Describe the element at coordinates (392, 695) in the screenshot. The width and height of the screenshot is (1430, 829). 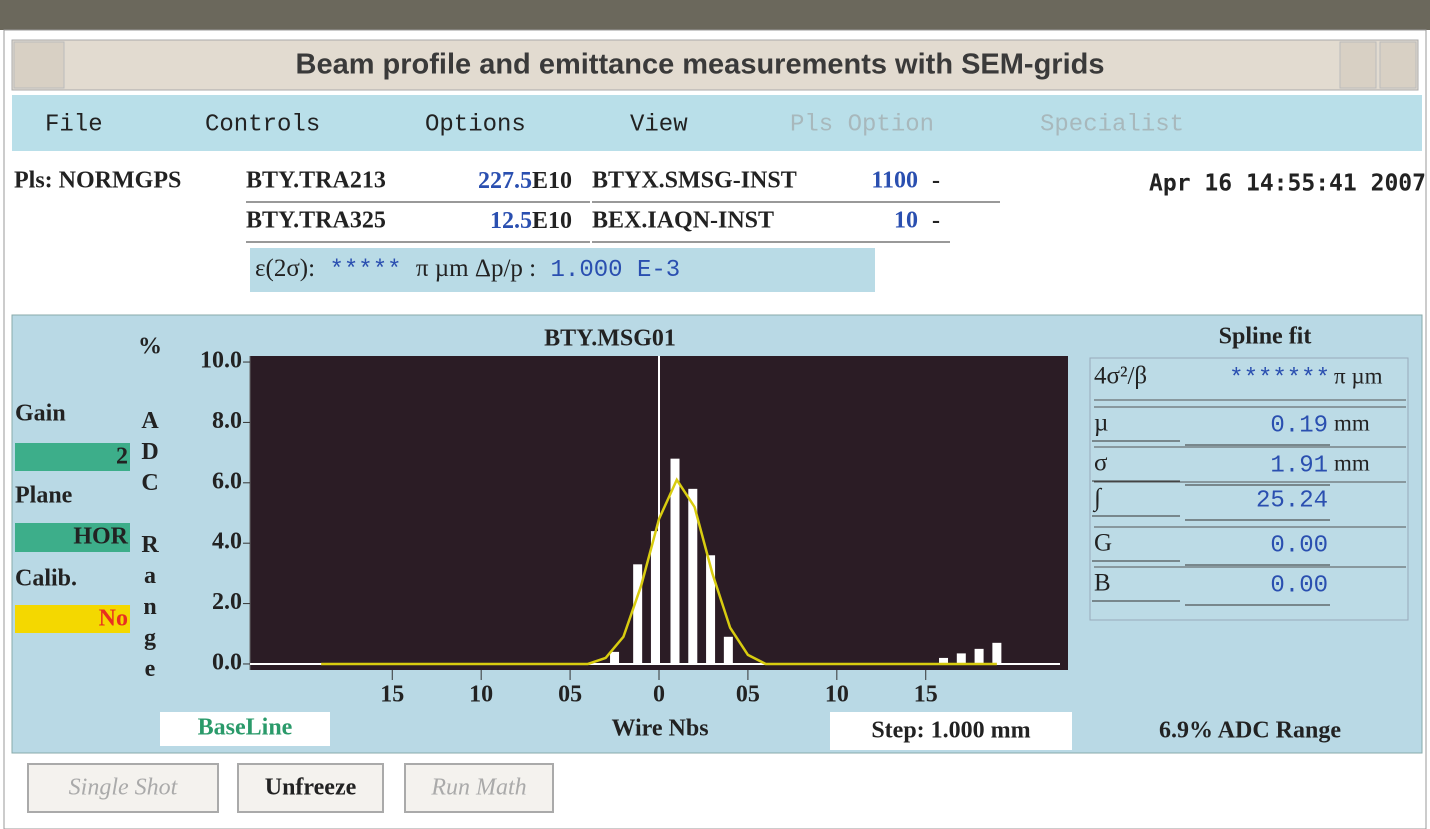
I see `x-tick-label: 15` at that location.